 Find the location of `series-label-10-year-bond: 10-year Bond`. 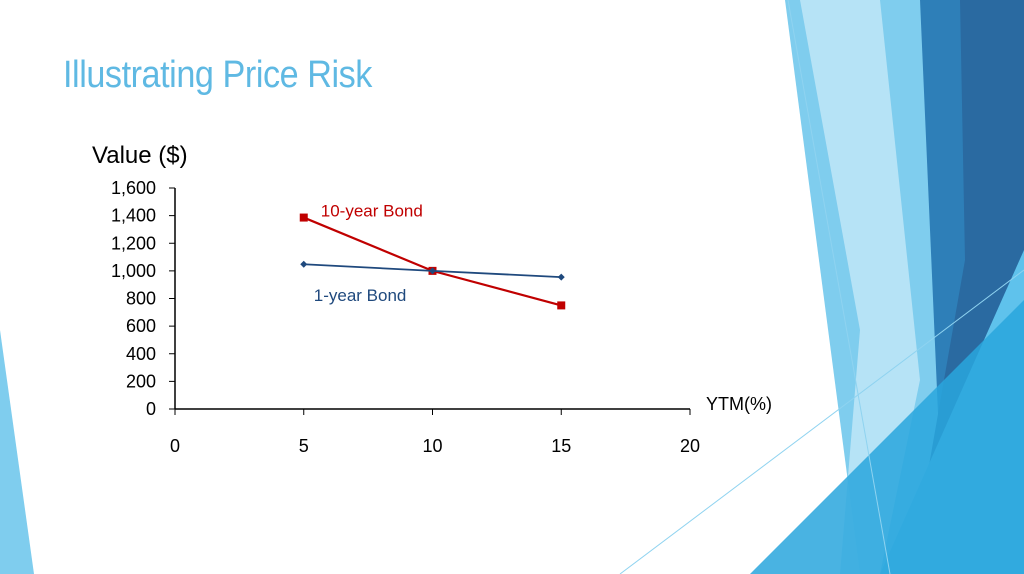

series-label-10-year-bond: 10-year Bond is located at coordinates (372, 211).